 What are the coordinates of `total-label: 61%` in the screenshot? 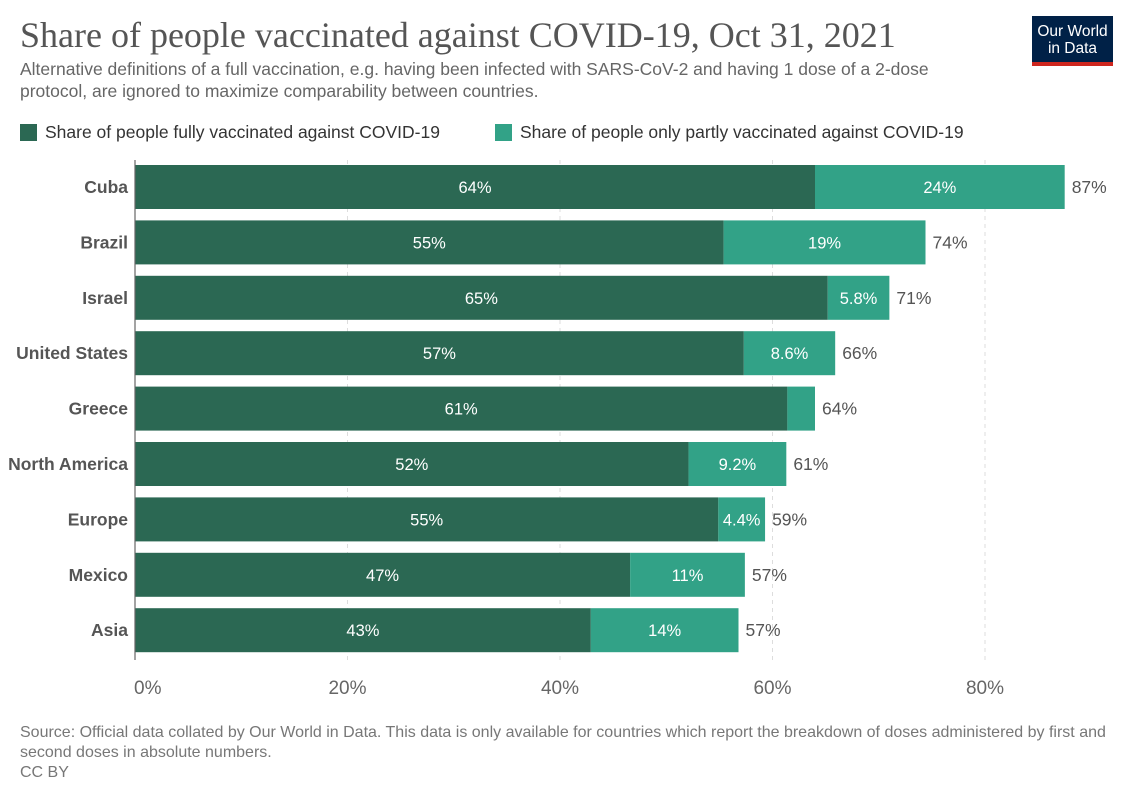 It's located at (810, 464).